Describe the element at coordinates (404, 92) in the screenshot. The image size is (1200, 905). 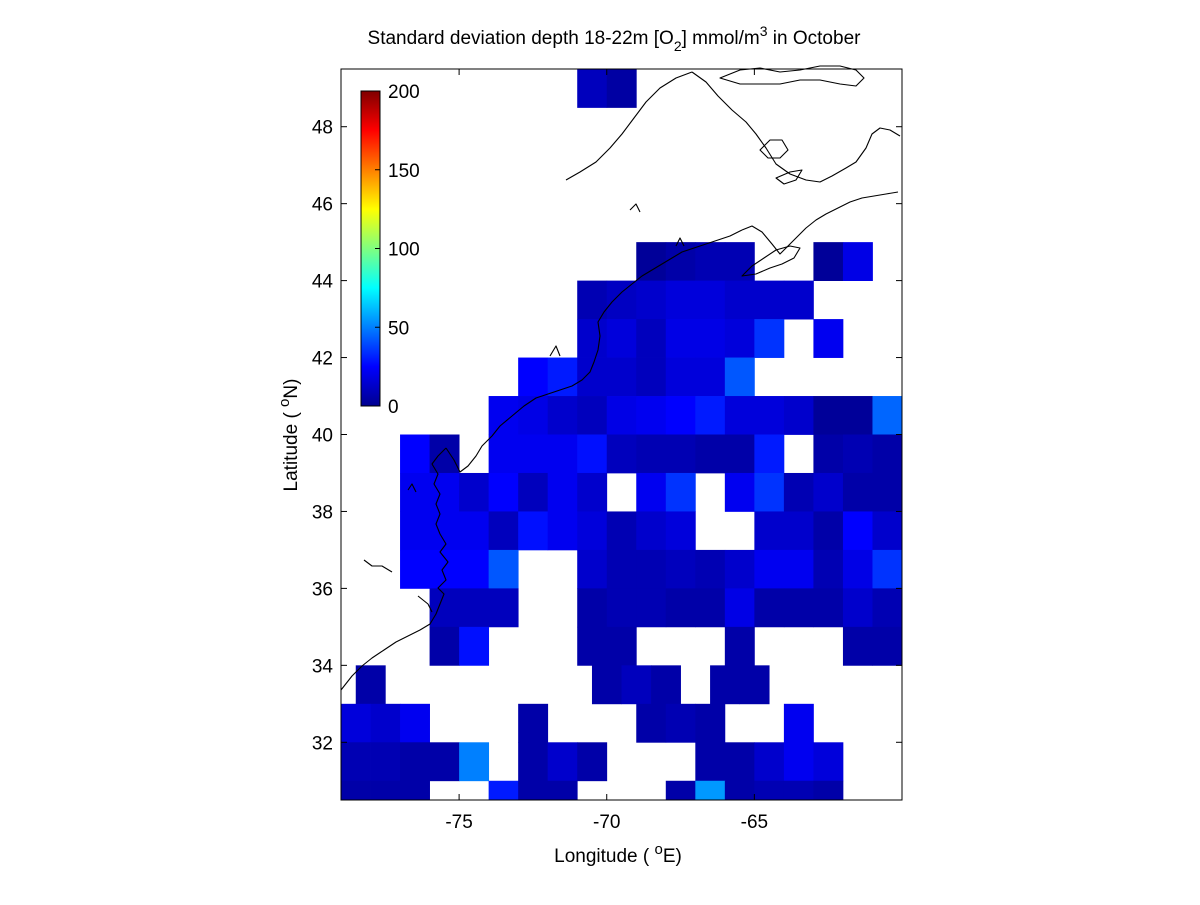
I see `colorbar-tick-label: 200` at that location.